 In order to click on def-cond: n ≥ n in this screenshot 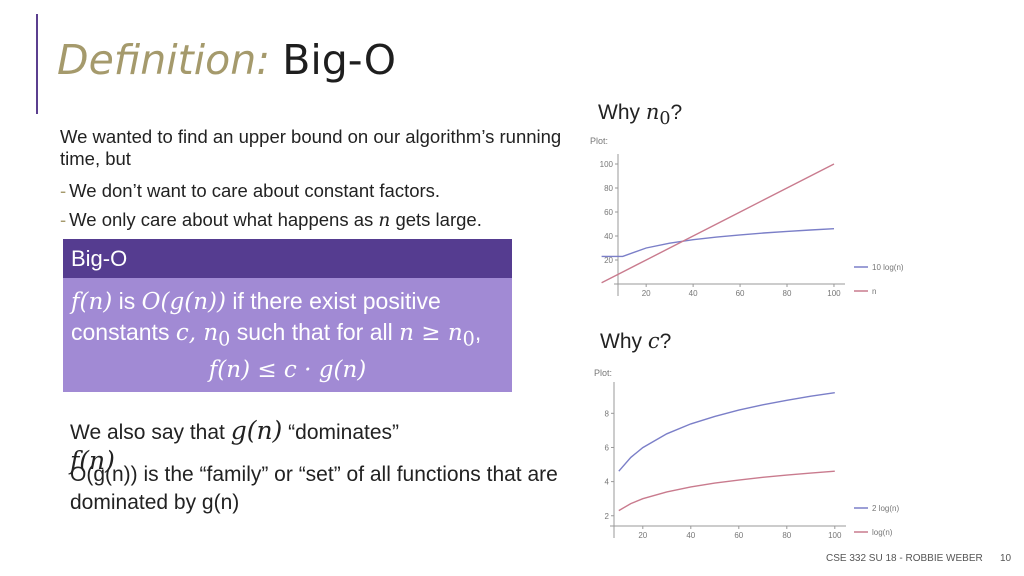, I will do `click(431, 333)`.